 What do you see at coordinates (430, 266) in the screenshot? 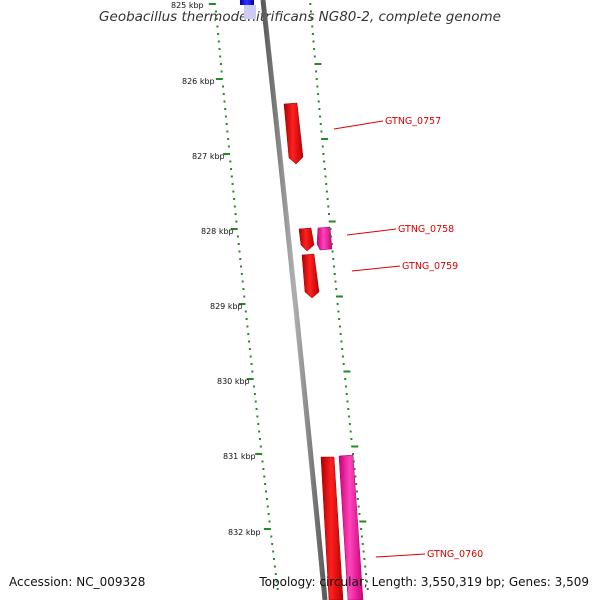
I see `gene-label-0759: GTNG_0759` at bounding box center [430, 266].